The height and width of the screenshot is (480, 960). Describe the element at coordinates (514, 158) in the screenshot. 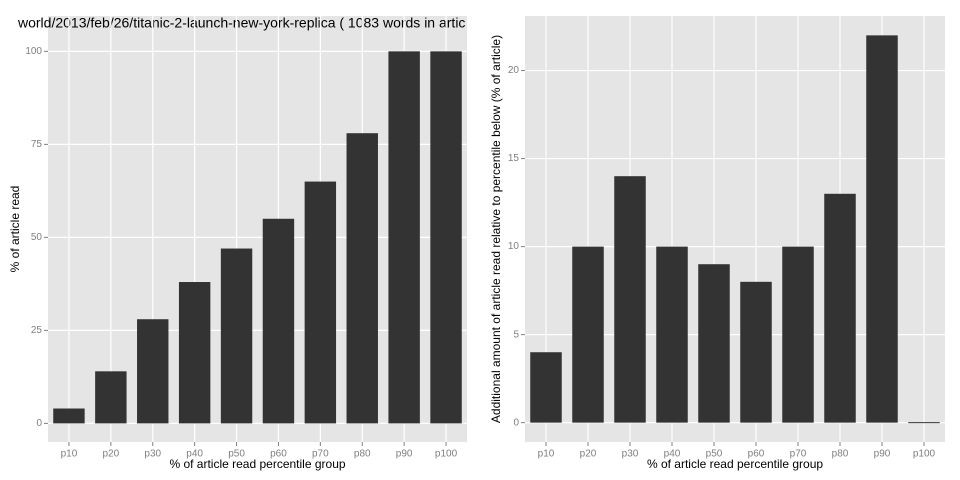

I see `y-tick-label: 15` at that location.